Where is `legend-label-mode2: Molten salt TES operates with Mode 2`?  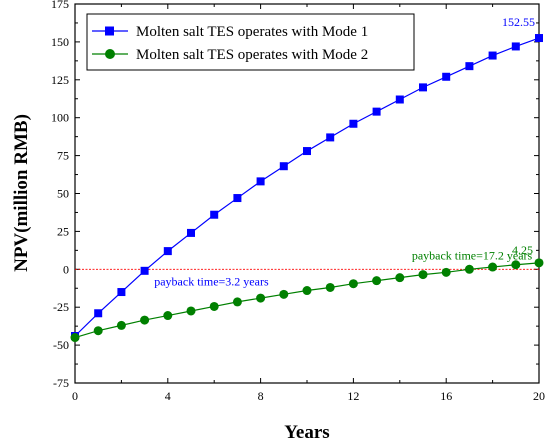
legend-label-mode2: Molten salt TES operates with Mode 2 is located at coordinates (252, 55).